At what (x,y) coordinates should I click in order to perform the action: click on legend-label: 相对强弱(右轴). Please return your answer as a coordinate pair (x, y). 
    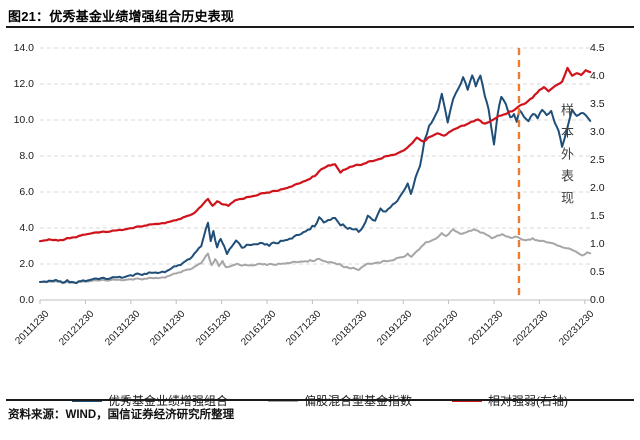
    Looking at the image, I should click on (528, 401).